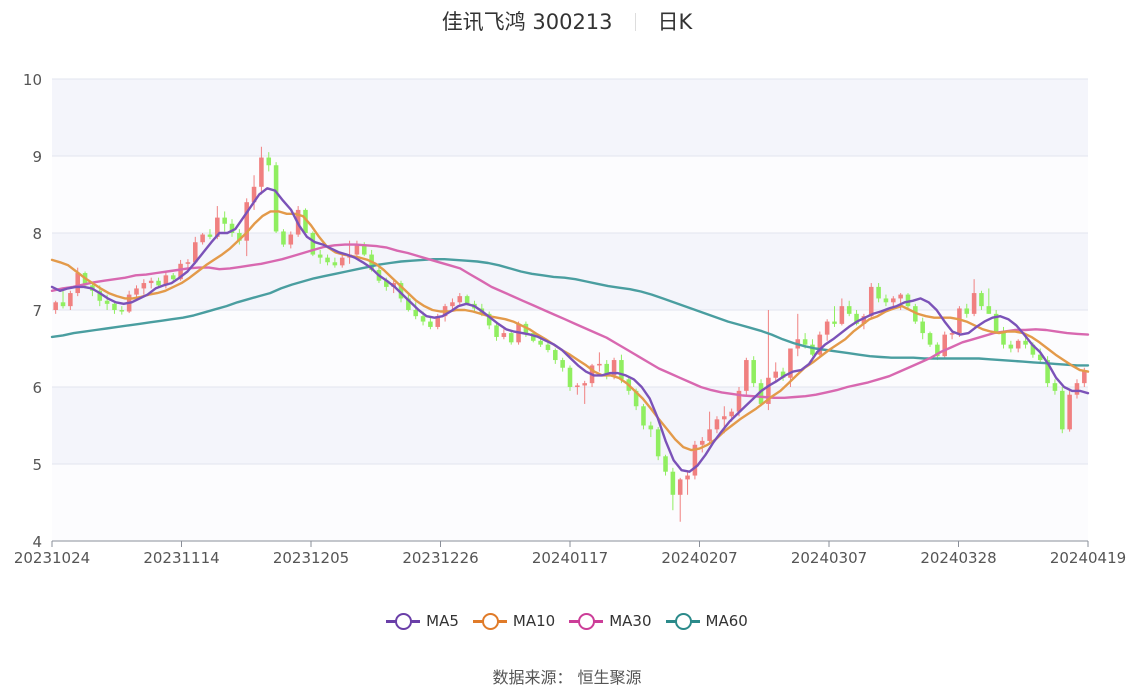  I want to click on legend-item-ma5: MA5, so click(422, 621).